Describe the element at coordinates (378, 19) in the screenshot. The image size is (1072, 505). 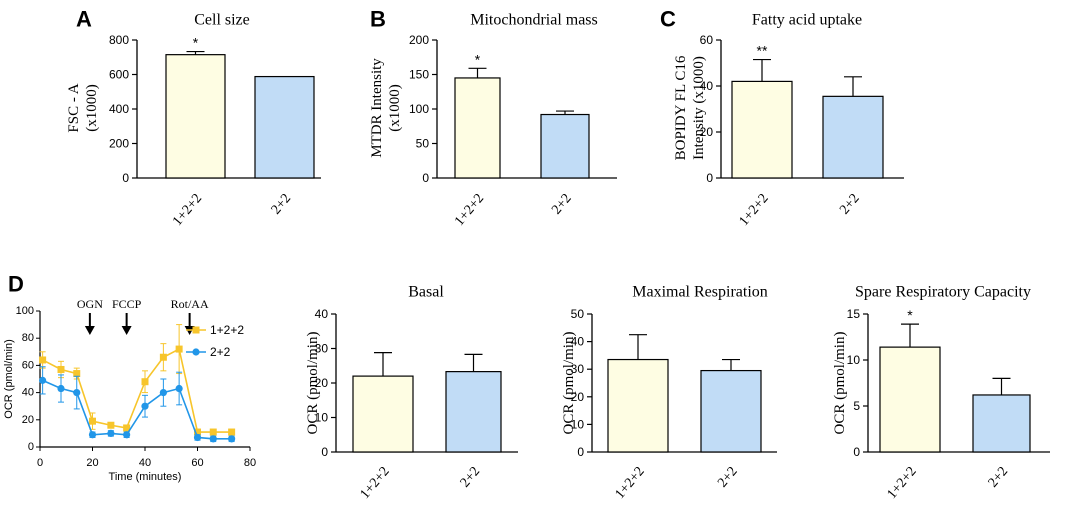
I see `panel-letter: B` at that location.